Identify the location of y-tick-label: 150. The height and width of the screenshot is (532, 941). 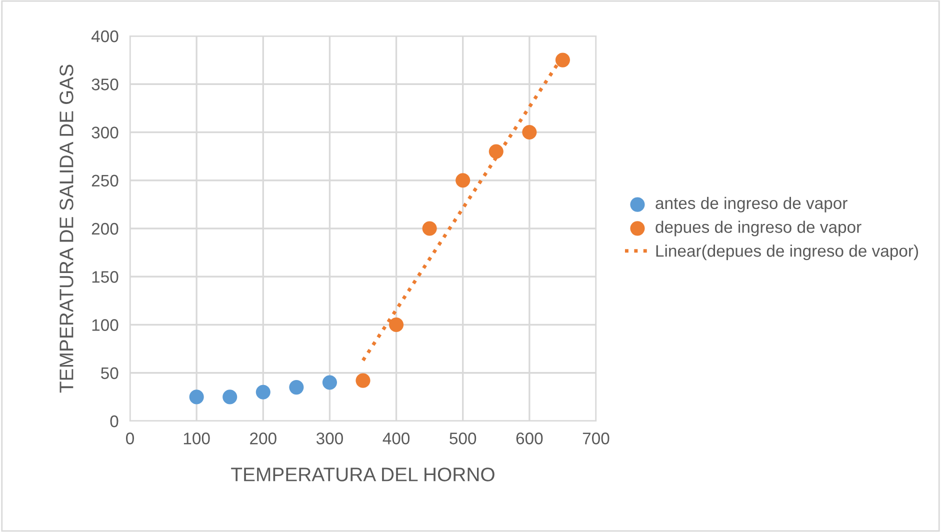
(105, 277).